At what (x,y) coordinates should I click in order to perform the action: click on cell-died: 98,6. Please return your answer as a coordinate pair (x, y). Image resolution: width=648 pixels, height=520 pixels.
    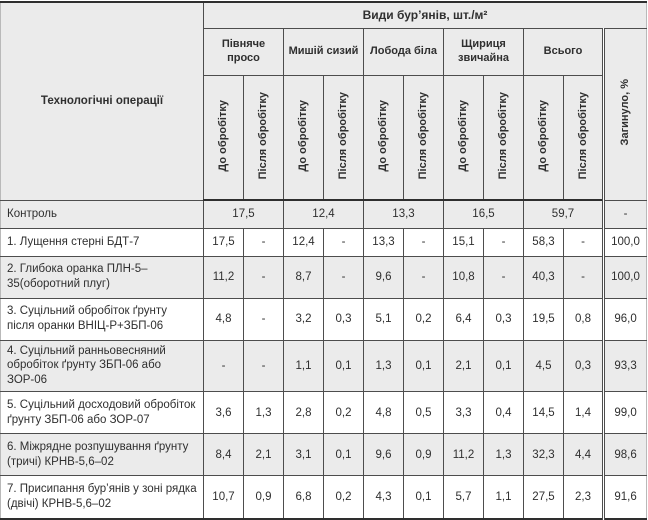
    Looking at the image, I should click on (624, 455).